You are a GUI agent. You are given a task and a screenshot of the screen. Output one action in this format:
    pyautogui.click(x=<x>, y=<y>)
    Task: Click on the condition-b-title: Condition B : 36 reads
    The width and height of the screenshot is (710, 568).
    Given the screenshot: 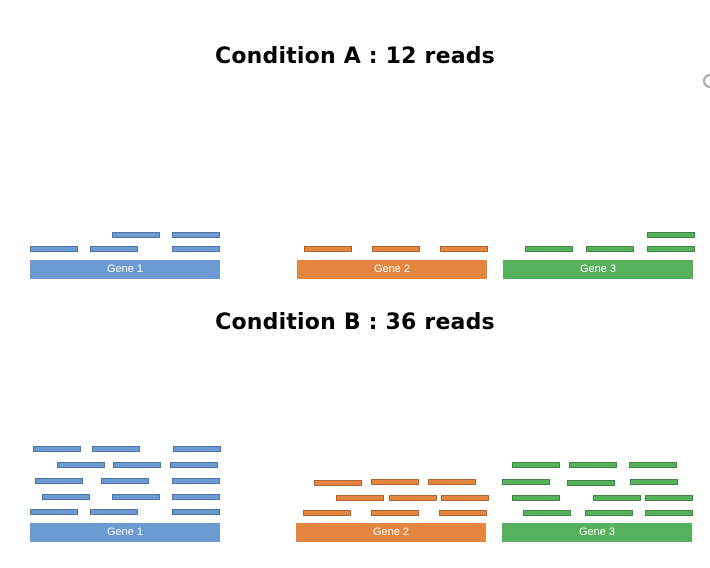 What is the action you would take?
    pyautogui.click(x=355, y=322)
    